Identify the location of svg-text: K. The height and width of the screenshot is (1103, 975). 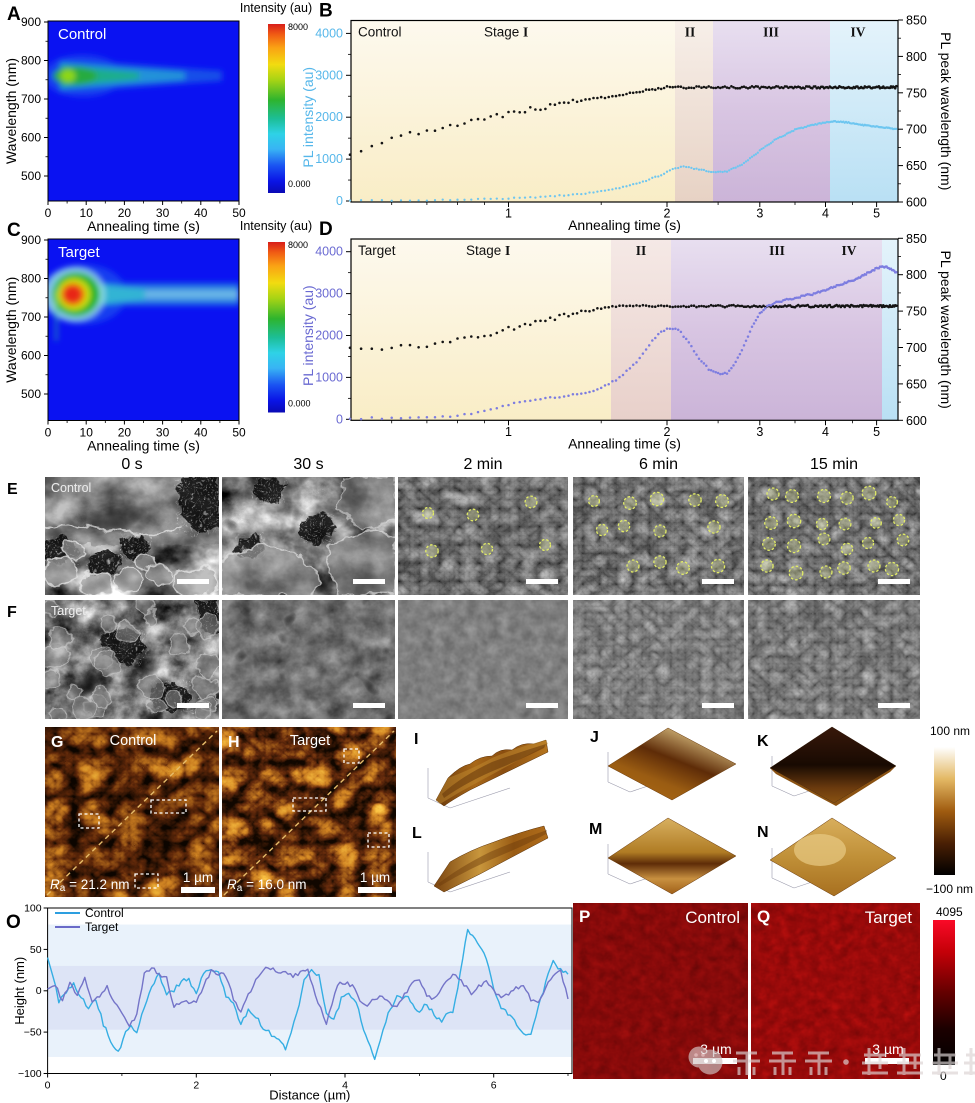
(763, 741).